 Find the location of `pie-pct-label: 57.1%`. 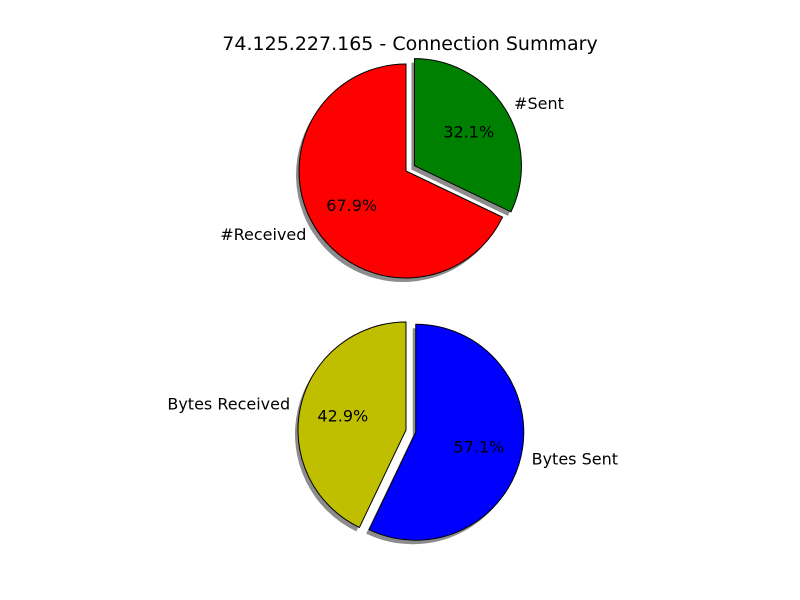

pie-pct-label: 57.1% is located at coordinates (479, 447).